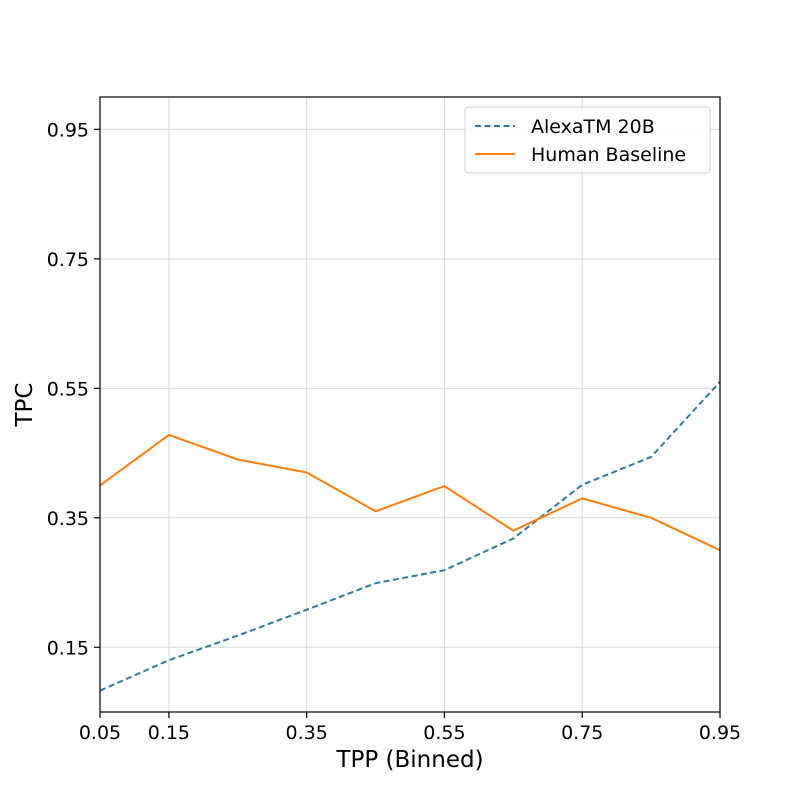 The image size is (800, 800). I want to click on legend-label: Human Baseline, so click(608, 155).